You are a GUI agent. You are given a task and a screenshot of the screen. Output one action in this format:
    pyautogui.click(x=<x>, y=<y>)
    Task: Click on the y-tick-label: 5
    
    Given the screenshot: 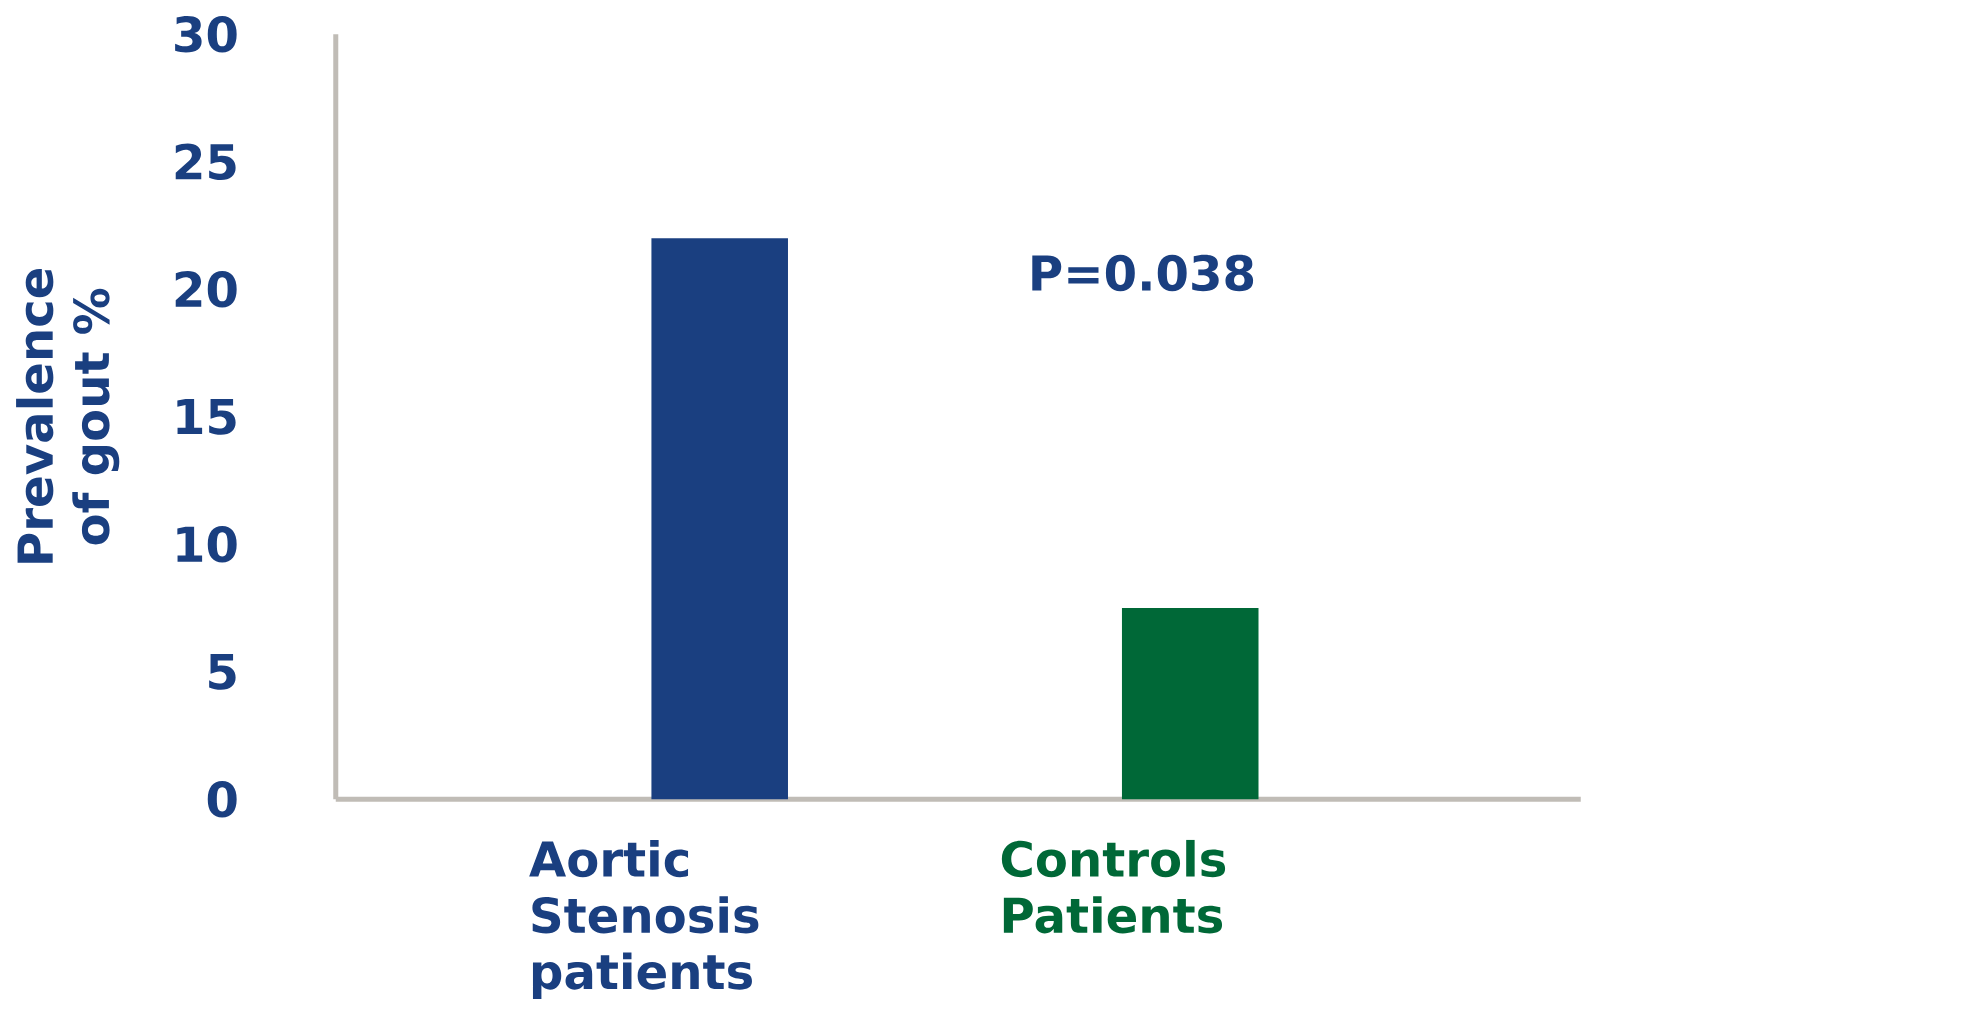 What is the action you would take?
    pyautogui.click(x=222, y=671)
    